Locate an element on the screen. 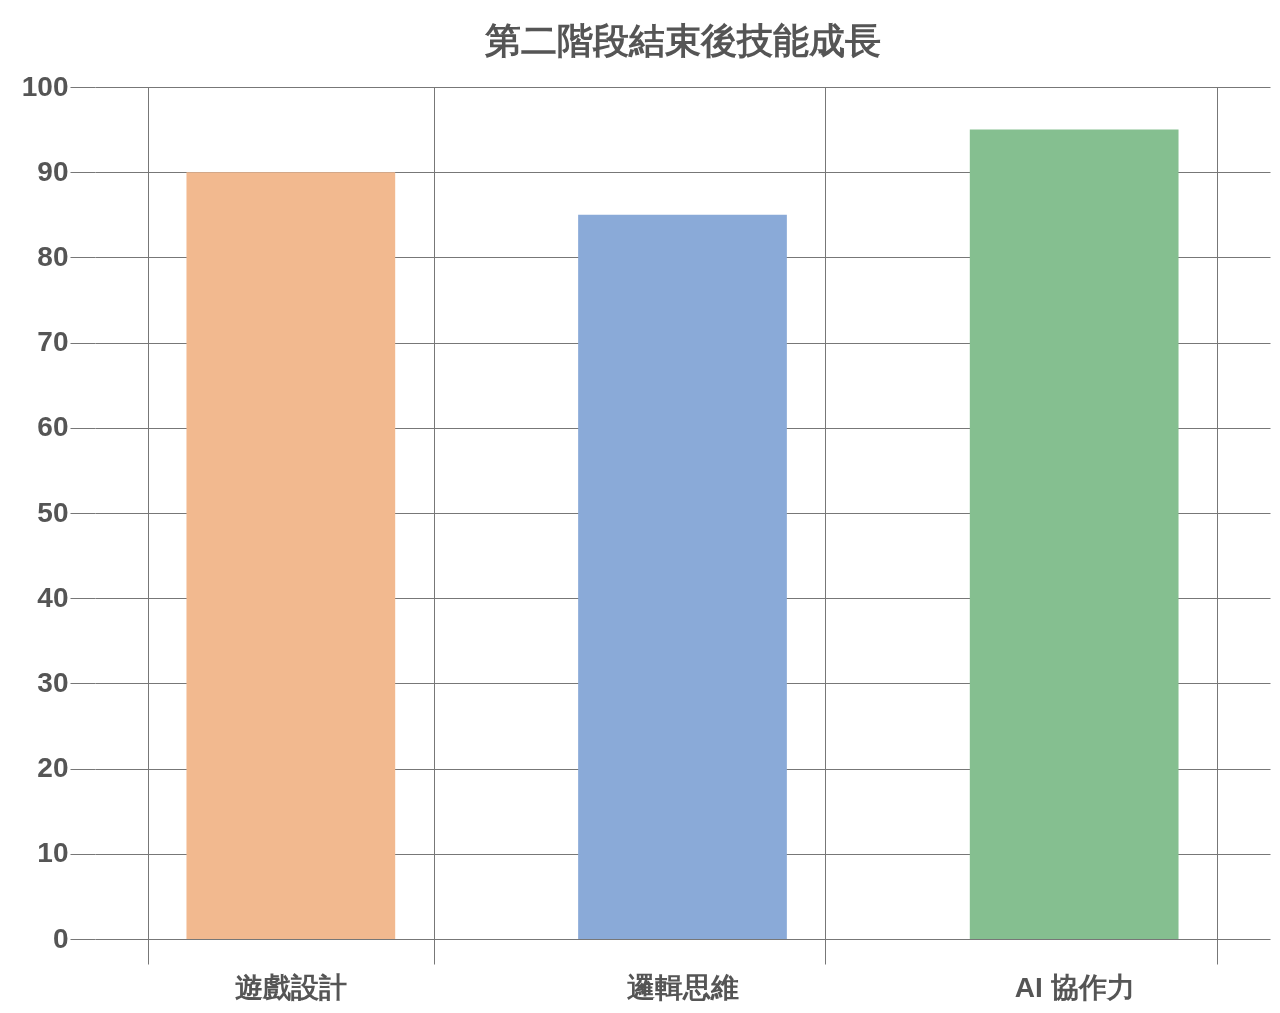 The width and height of the screenshot is (1280, 1013). x-tick-label: 邏輯思維 is located at coordinates (683, 987).